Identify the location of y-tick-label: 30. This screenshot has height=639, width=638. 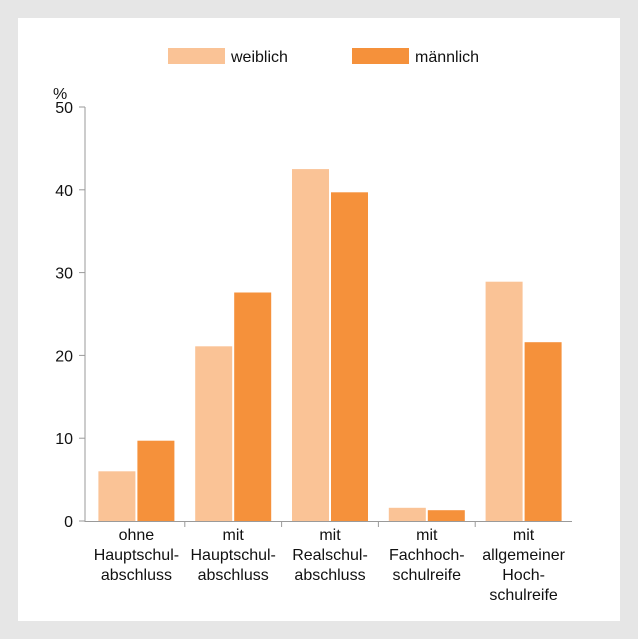
(64, 274).